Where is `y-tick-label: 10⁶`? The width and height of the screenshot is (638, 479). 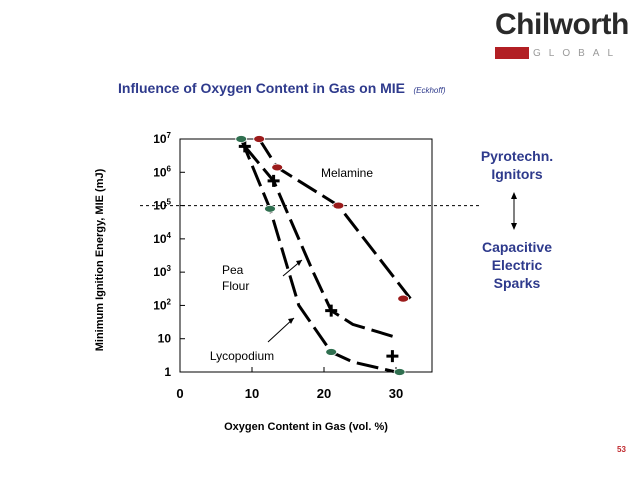
y-tick-label: 10⁶ is located at coordinates (162, 171).